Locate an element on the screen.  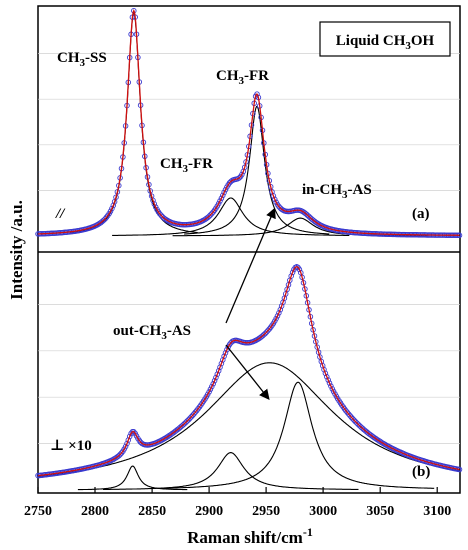
annotation-arrows is located at coordinates (250, 304).